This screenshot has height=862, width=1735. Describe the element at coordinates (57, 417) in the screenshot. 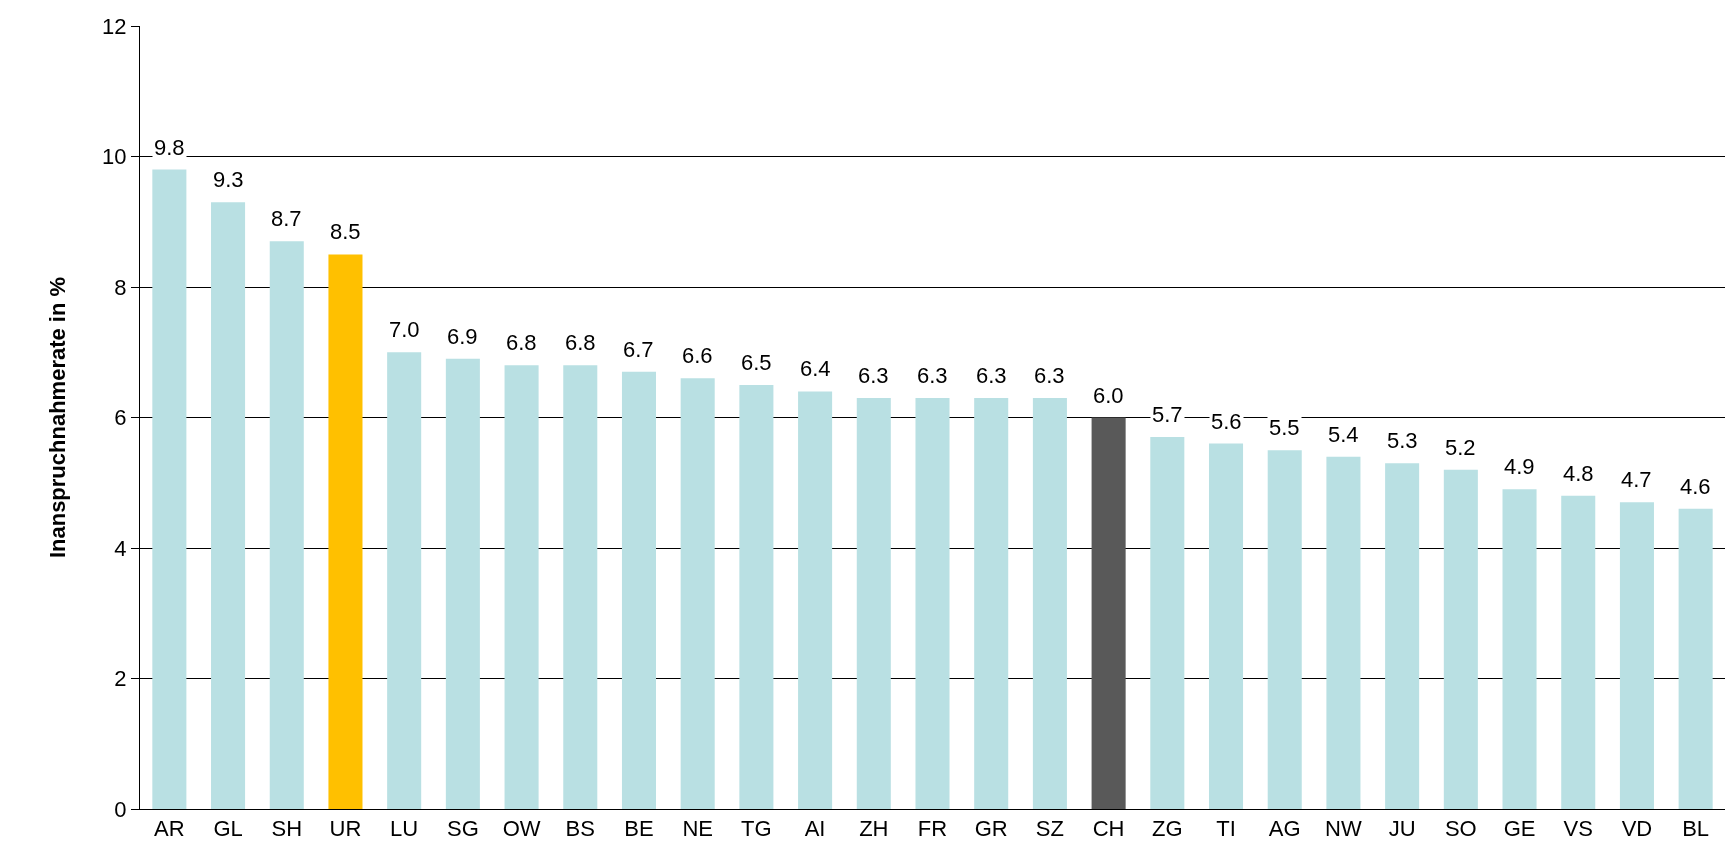

I see `y-axis-title: Inanspruchnahmerate in %` at that location.